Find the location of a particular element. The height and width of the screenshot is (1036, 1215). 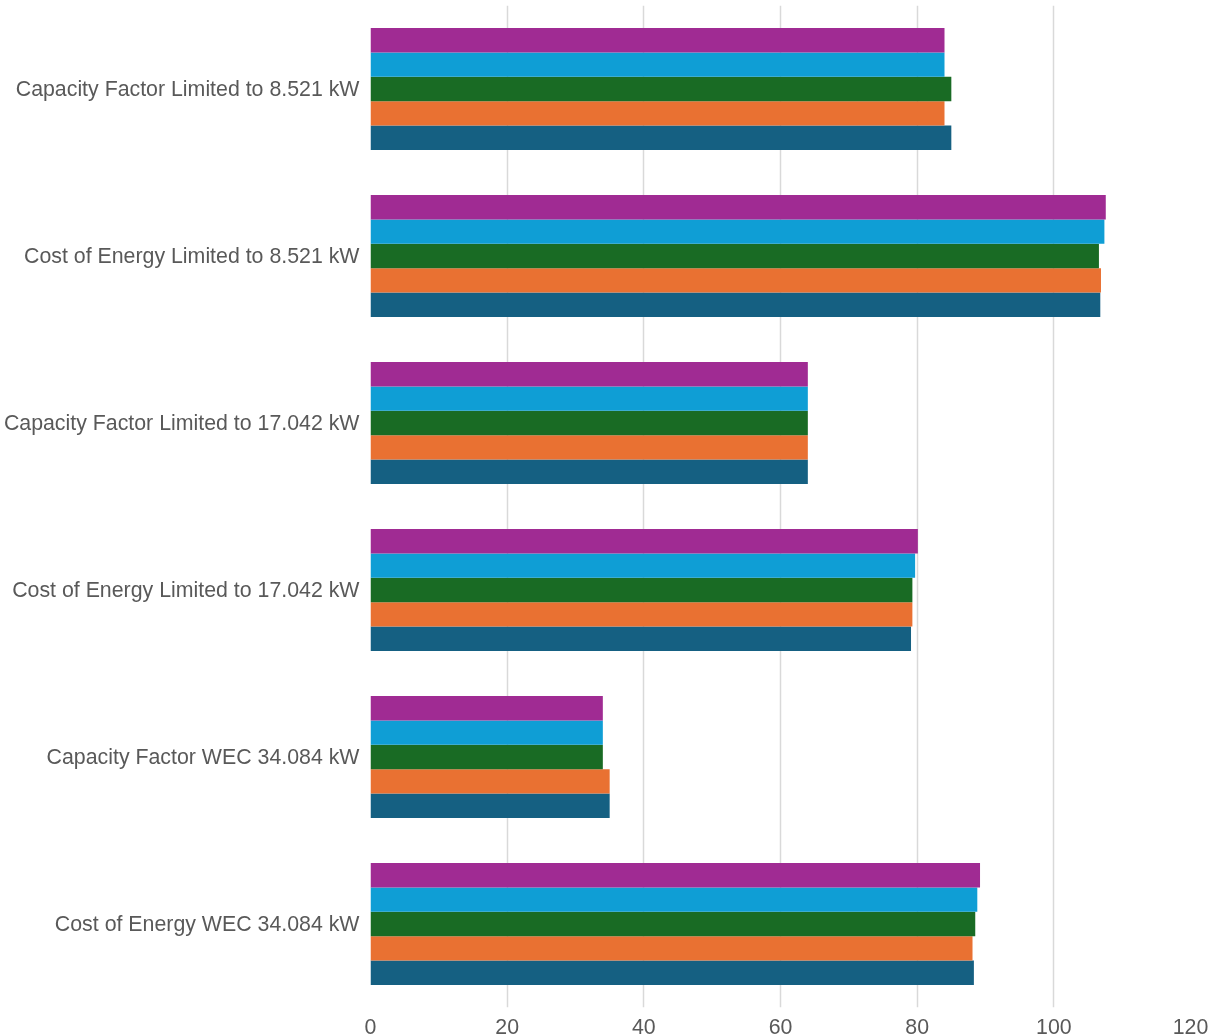

x-tick-label: 80 is located at coordinates (917, 1025).